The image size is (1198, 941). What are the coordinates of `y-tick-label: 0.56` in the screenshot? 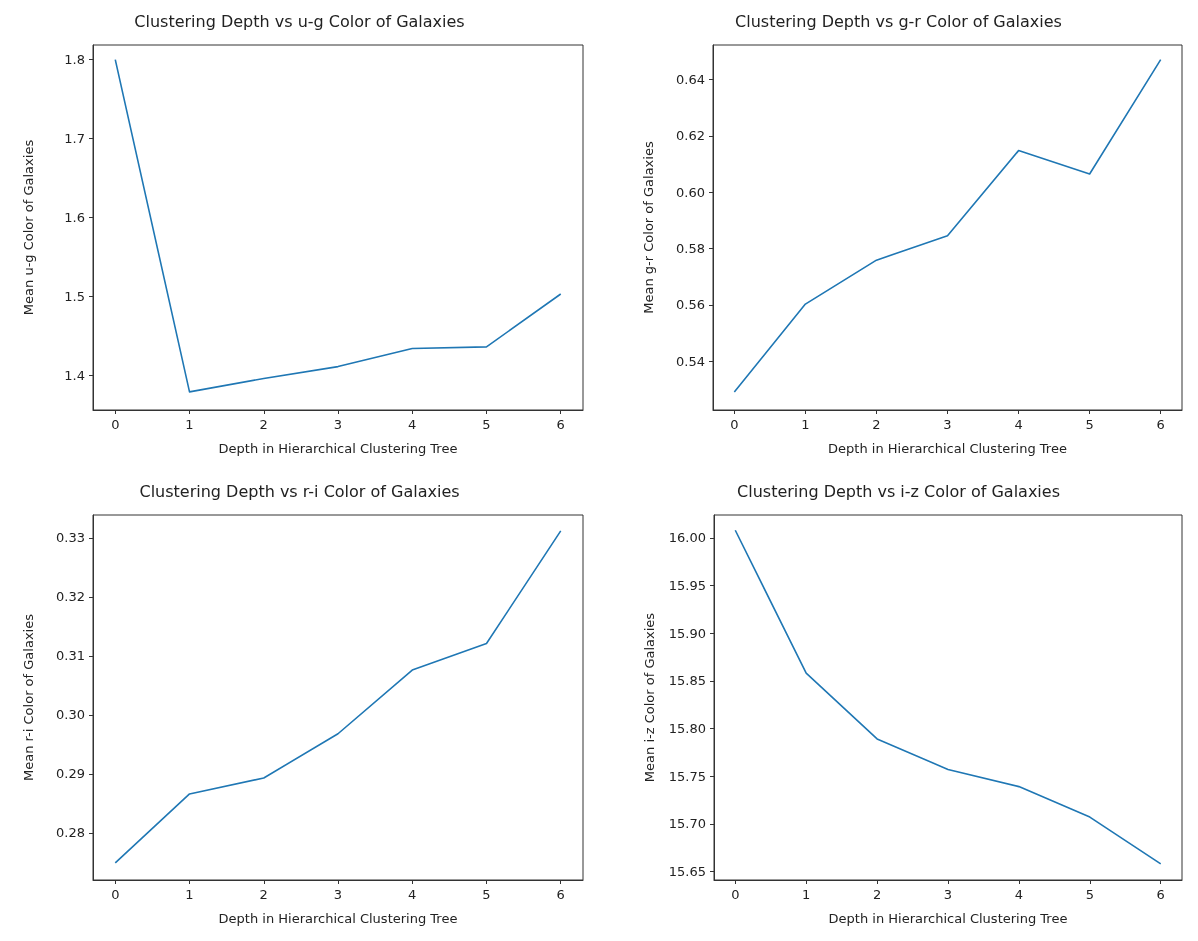 It's located at (690, 305).